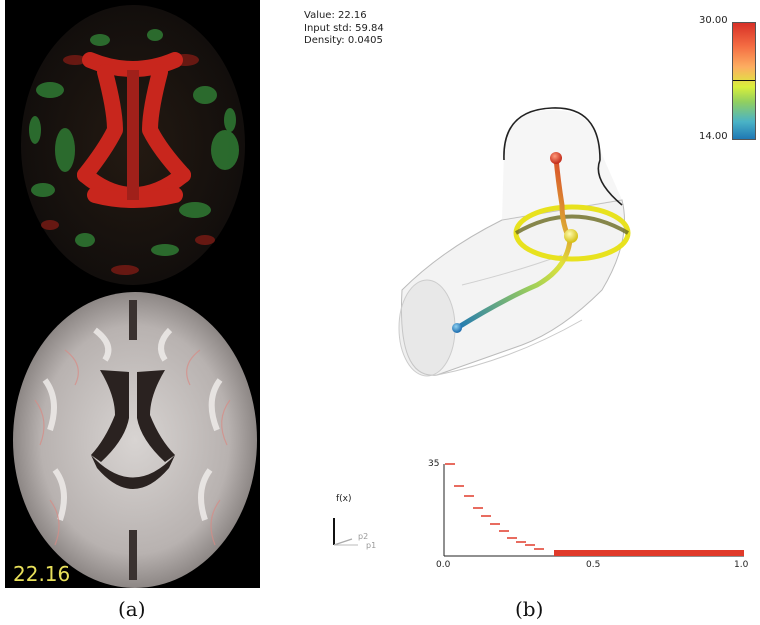 The image size is (760, 625). Describe the element at coordinates (335, 15) in the screenshot. I see `value-readout: Value: 22.16` at that location.